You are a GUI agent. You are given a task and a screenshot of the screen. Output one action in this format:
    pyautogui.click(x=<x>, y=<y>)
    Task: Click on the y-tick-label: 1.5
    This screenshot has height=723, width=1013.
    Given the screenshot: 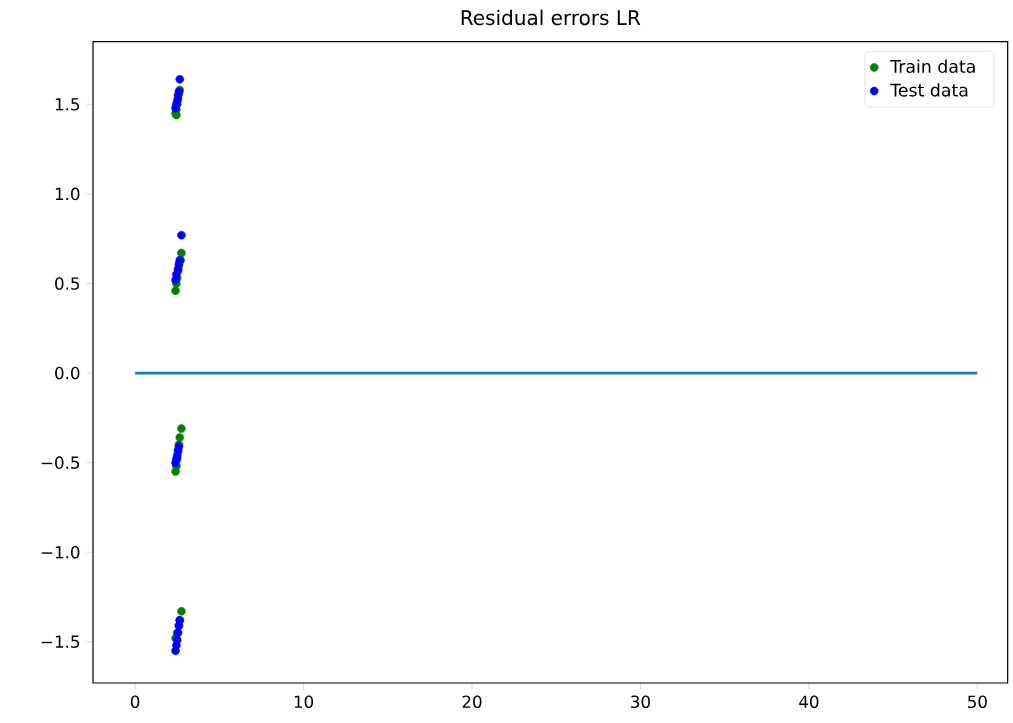 What is the action you would take?
    pyautogui.click(x=67, y=104)
    